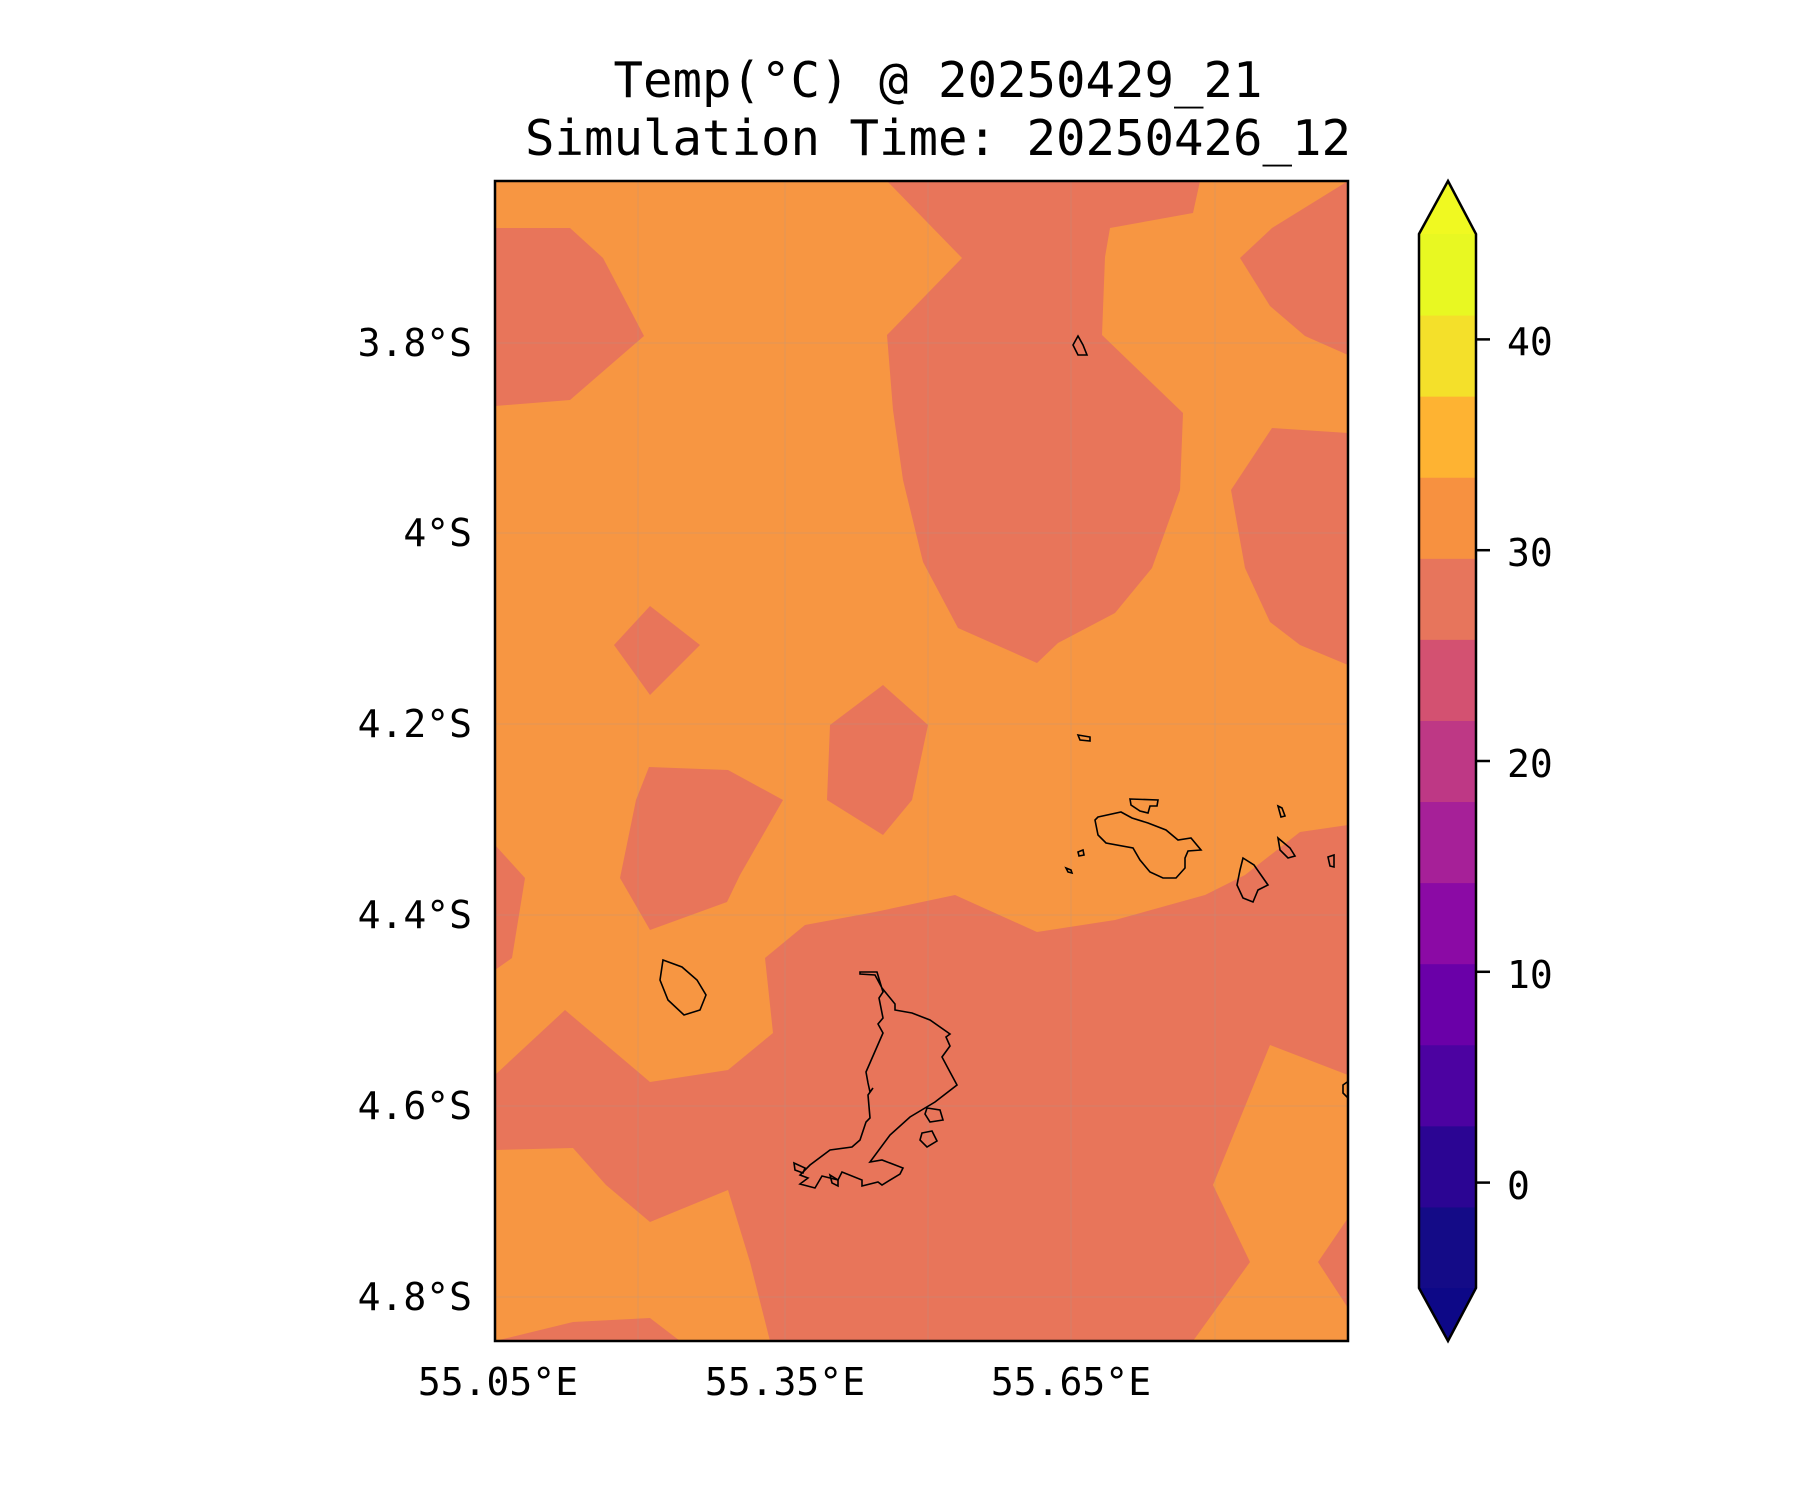  I want to click on map-subtitle: Simulation Time: 20250426_12, so click(937, 138).